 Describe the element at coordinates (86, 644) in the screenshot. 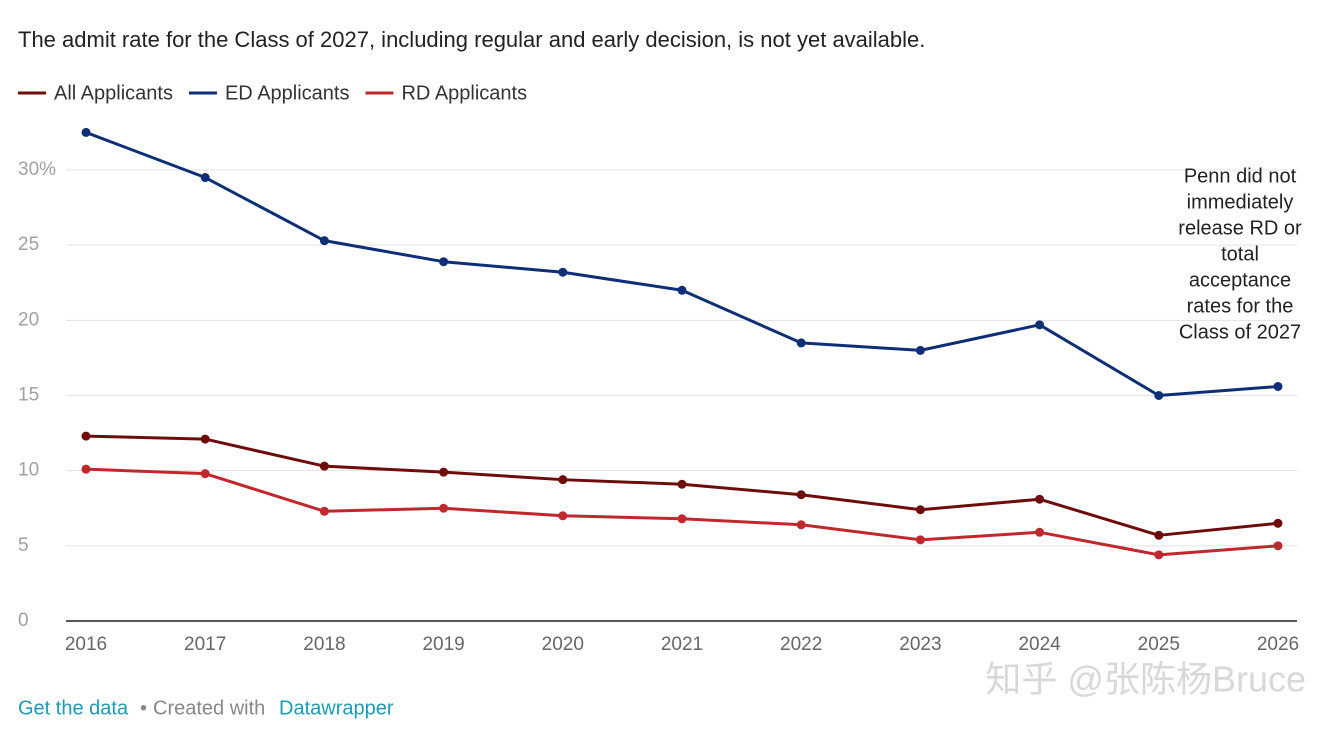

I see `x-tick-label: 2016` at that location.